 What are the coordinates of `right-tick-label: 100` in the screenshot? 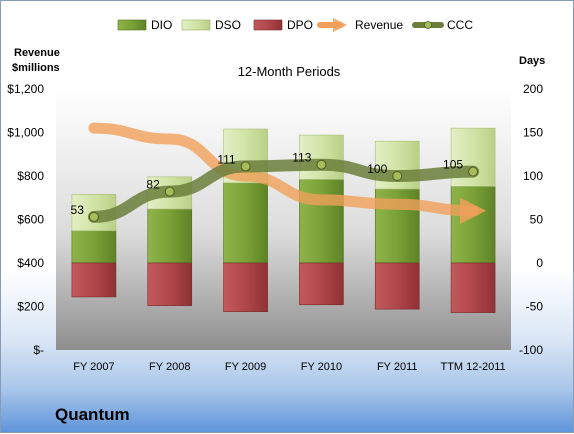 It's located at (533, 176).